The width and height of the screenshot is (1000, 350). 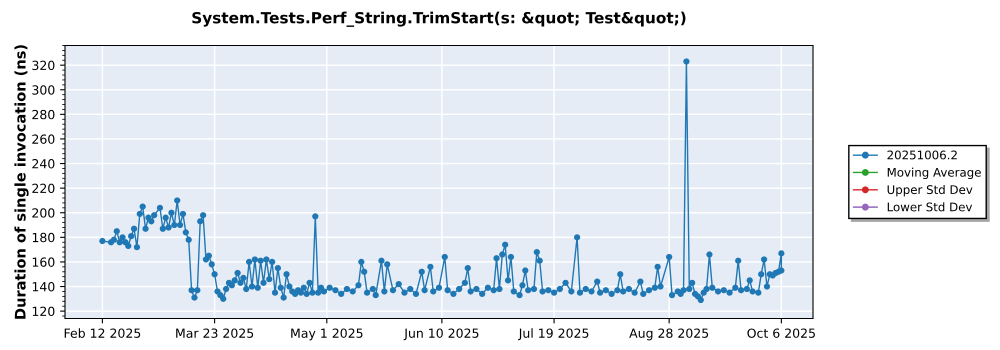 What do you see at coordinates (781, 333) in the screenshot?
I see `x-tick-label: Oct 6 2025` at bounding box center [781, 333].